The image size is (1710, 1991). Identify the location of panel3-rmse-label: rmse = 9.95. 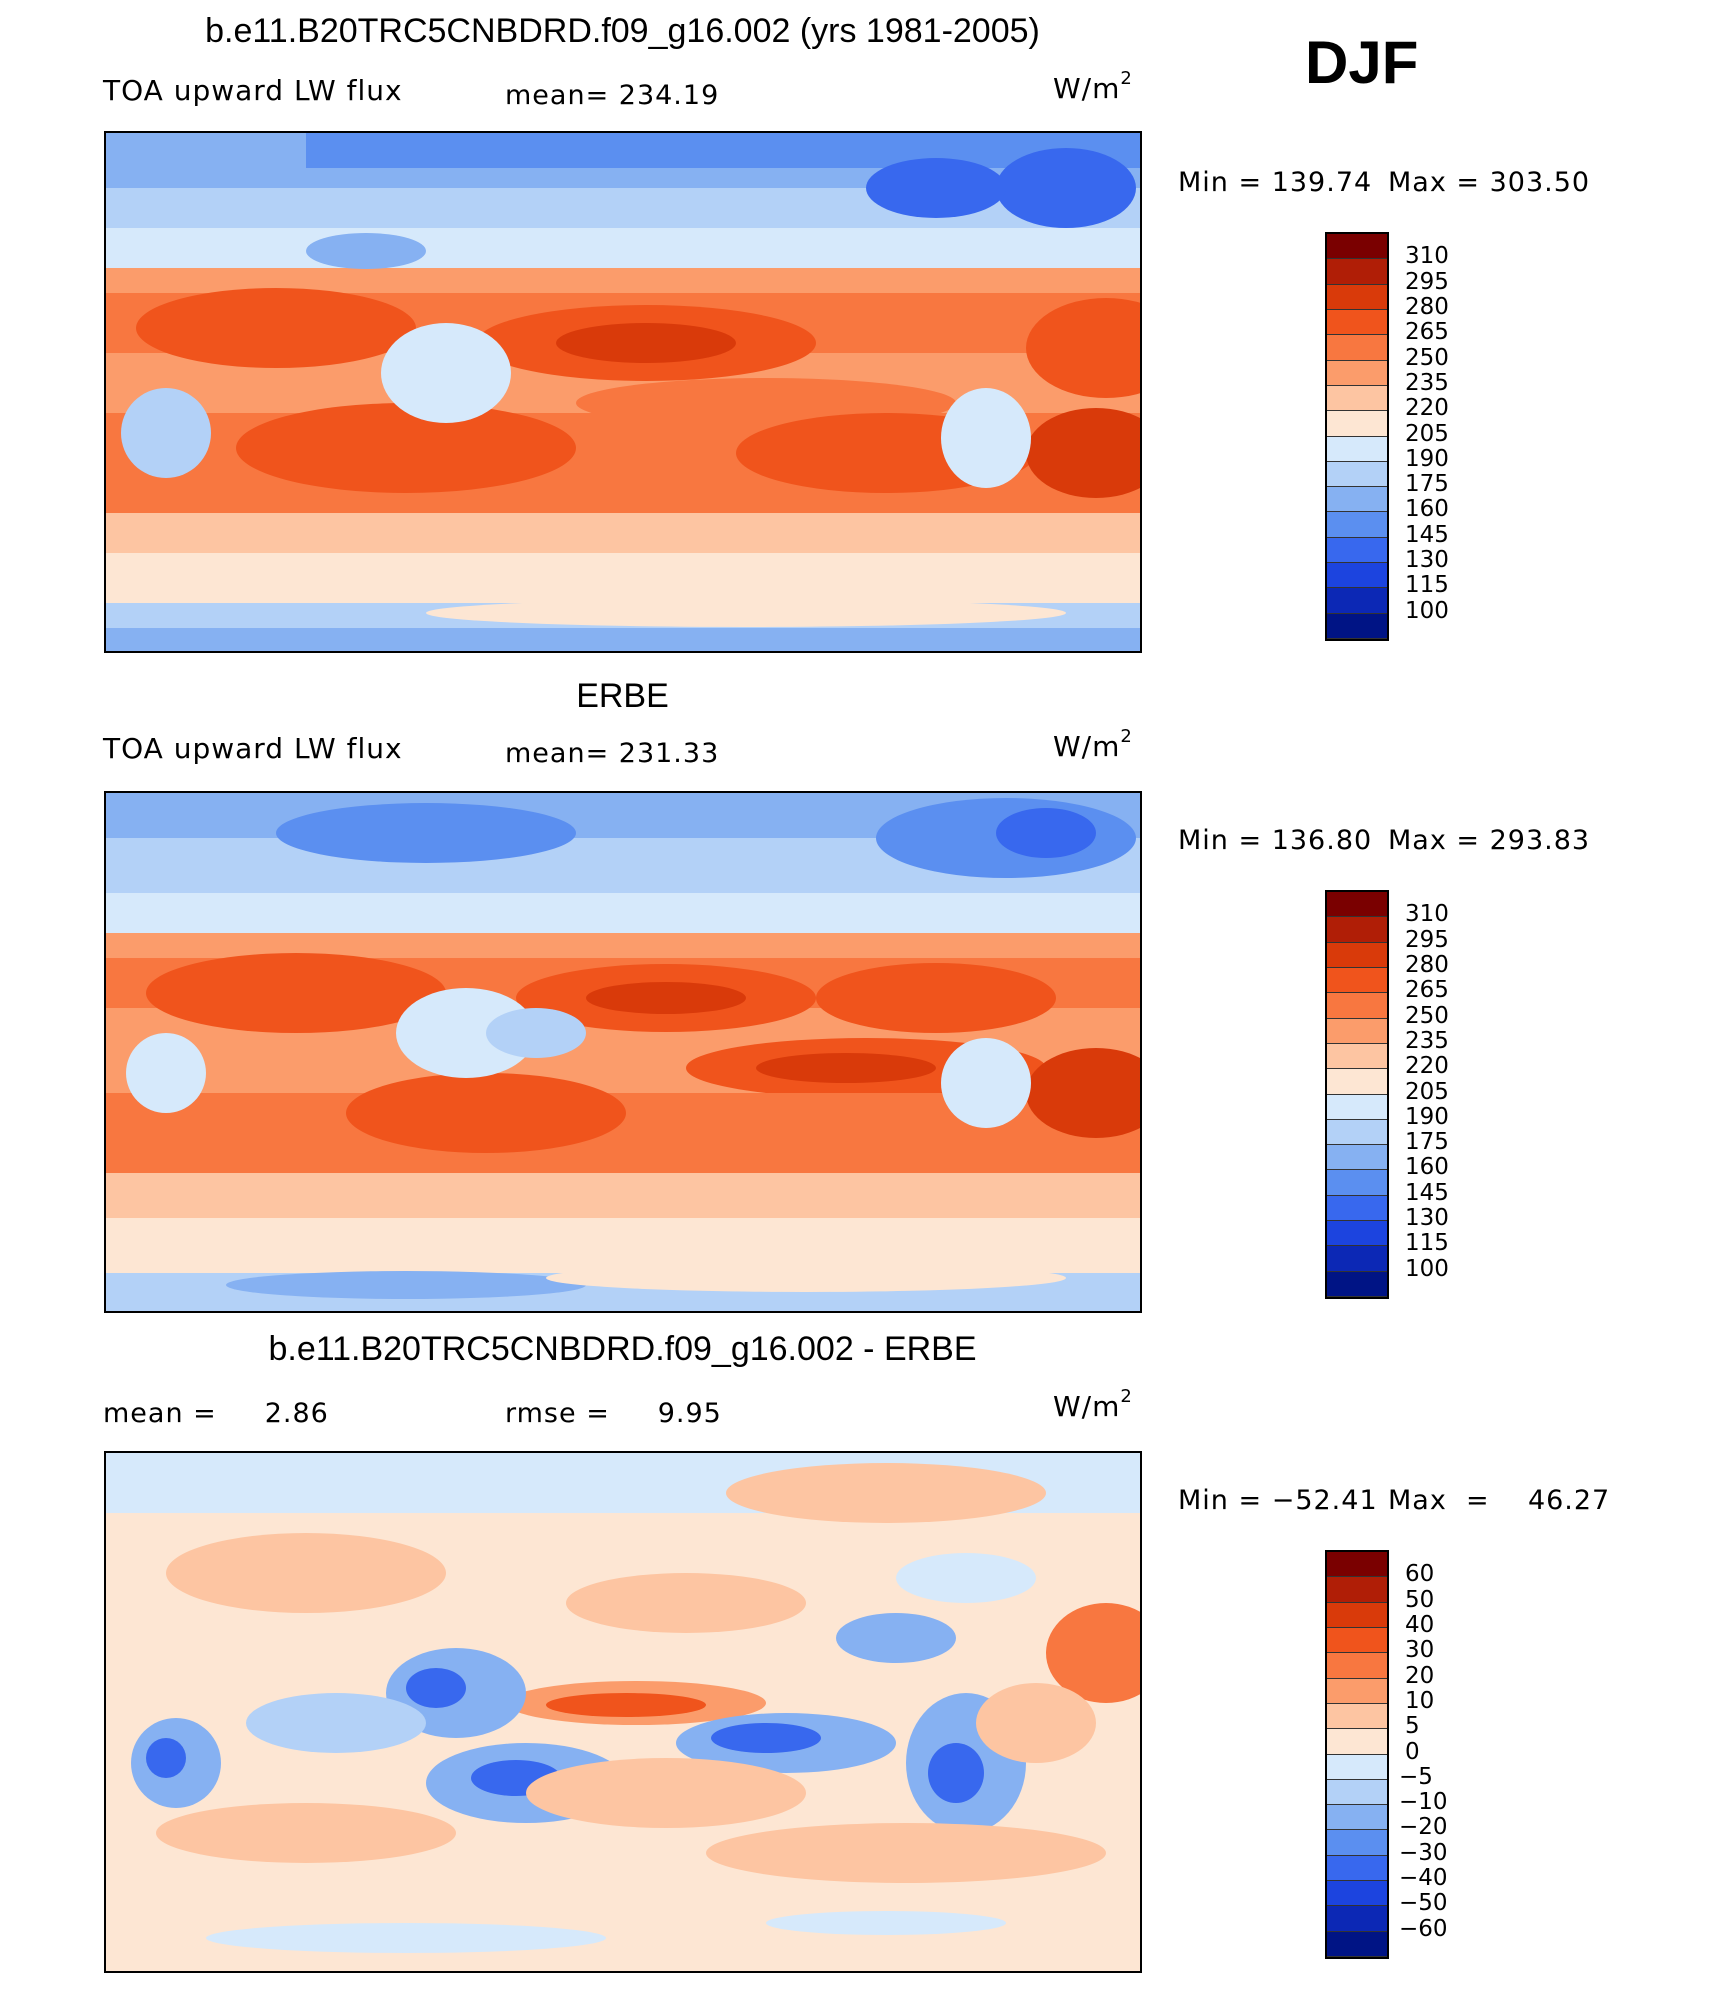
(613, 1413).